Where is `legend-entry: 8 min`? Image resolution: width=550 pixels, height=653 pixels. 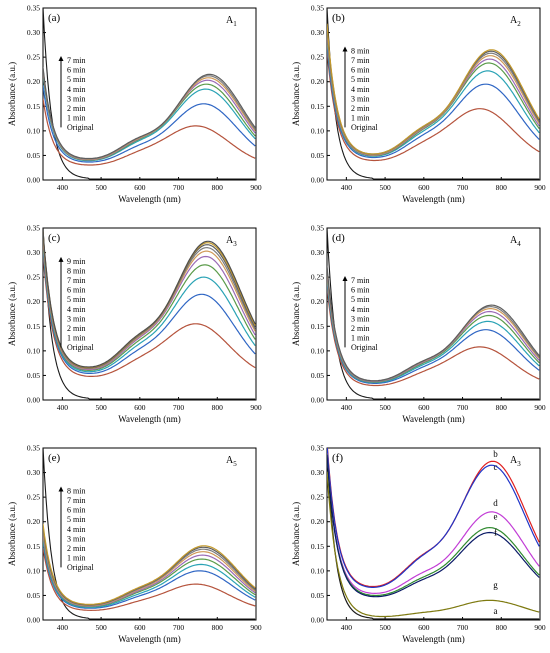
legend-entry: 8 min is located at coordinates (76, 490).